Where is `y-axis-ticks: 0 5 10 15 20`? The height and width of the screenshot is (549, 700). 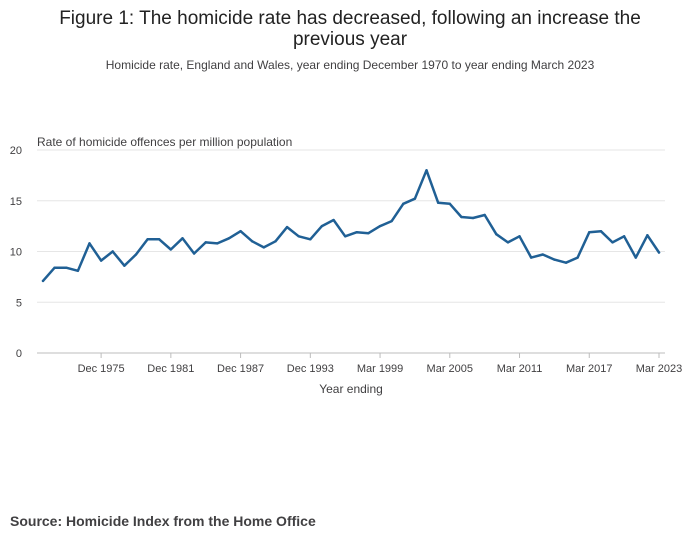
y-axis-ticks: 0 5 10 15 20 is located at coordinates (16, 252).